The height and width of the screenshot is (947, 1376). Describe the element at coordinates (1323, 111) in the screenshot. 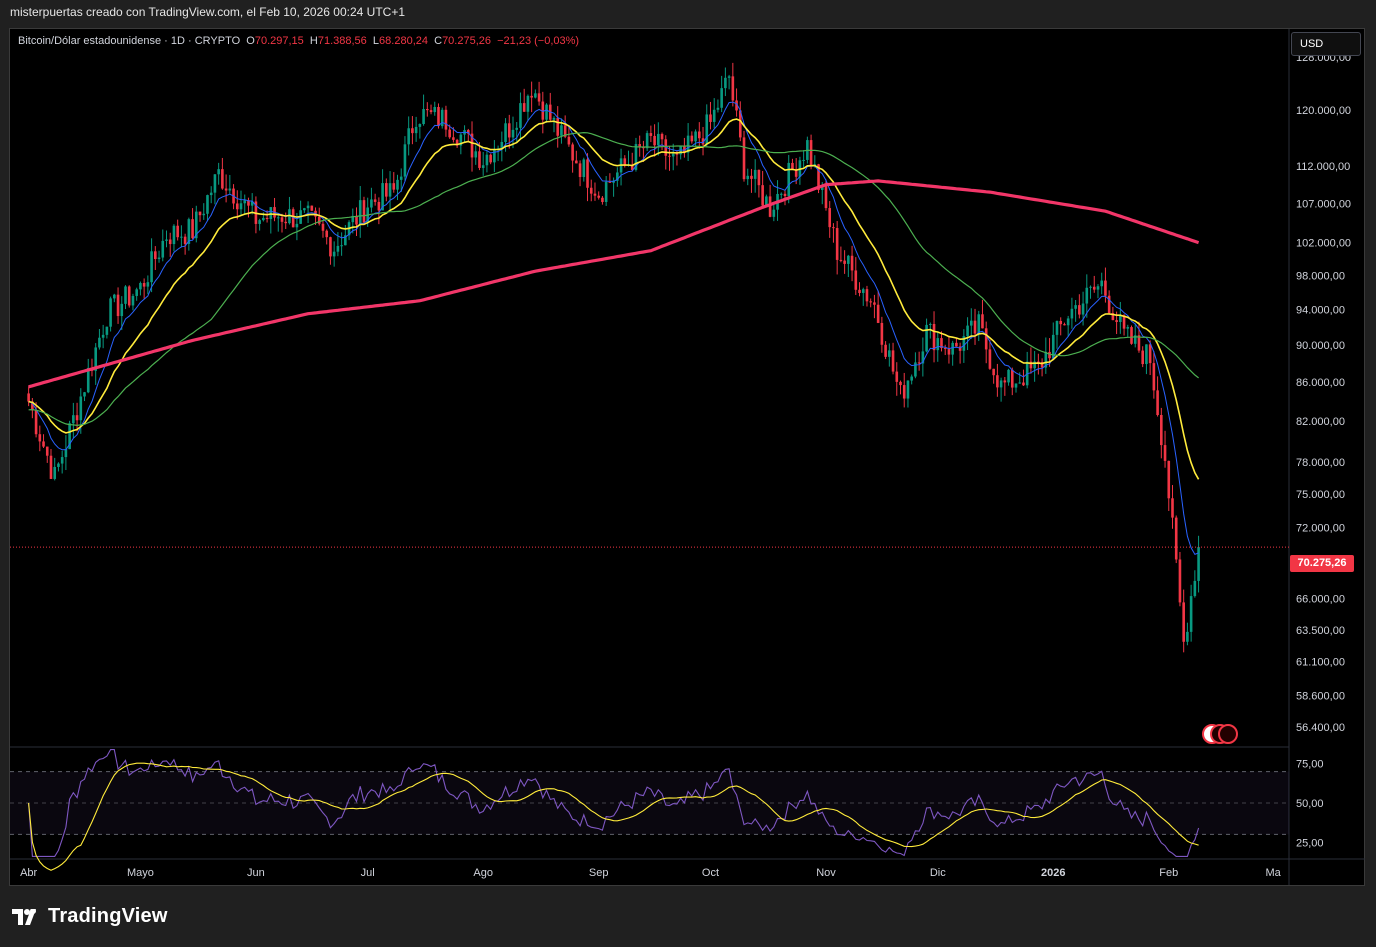

I see `price-tick-label: 120.000,00` at that location.